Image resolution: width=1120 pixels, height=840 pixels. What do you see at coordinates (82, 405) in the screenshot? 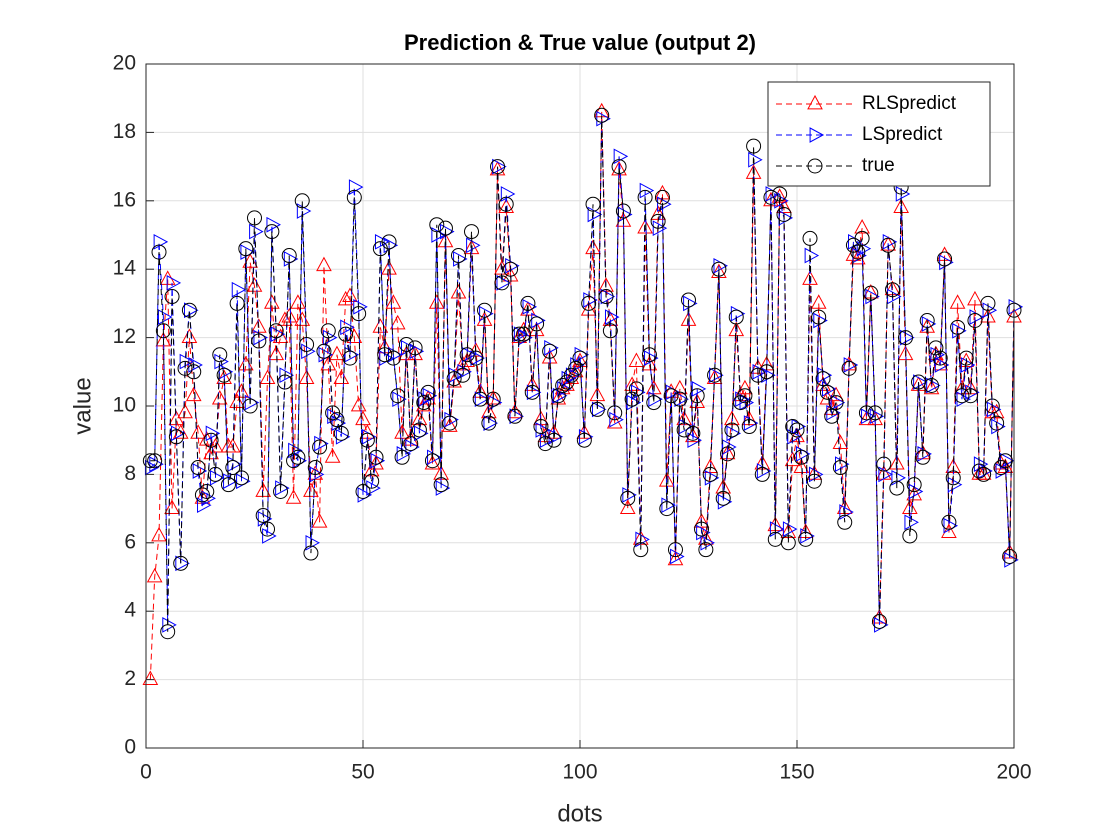
I see `y-axis-label: value` at bounding box center [82, 405].